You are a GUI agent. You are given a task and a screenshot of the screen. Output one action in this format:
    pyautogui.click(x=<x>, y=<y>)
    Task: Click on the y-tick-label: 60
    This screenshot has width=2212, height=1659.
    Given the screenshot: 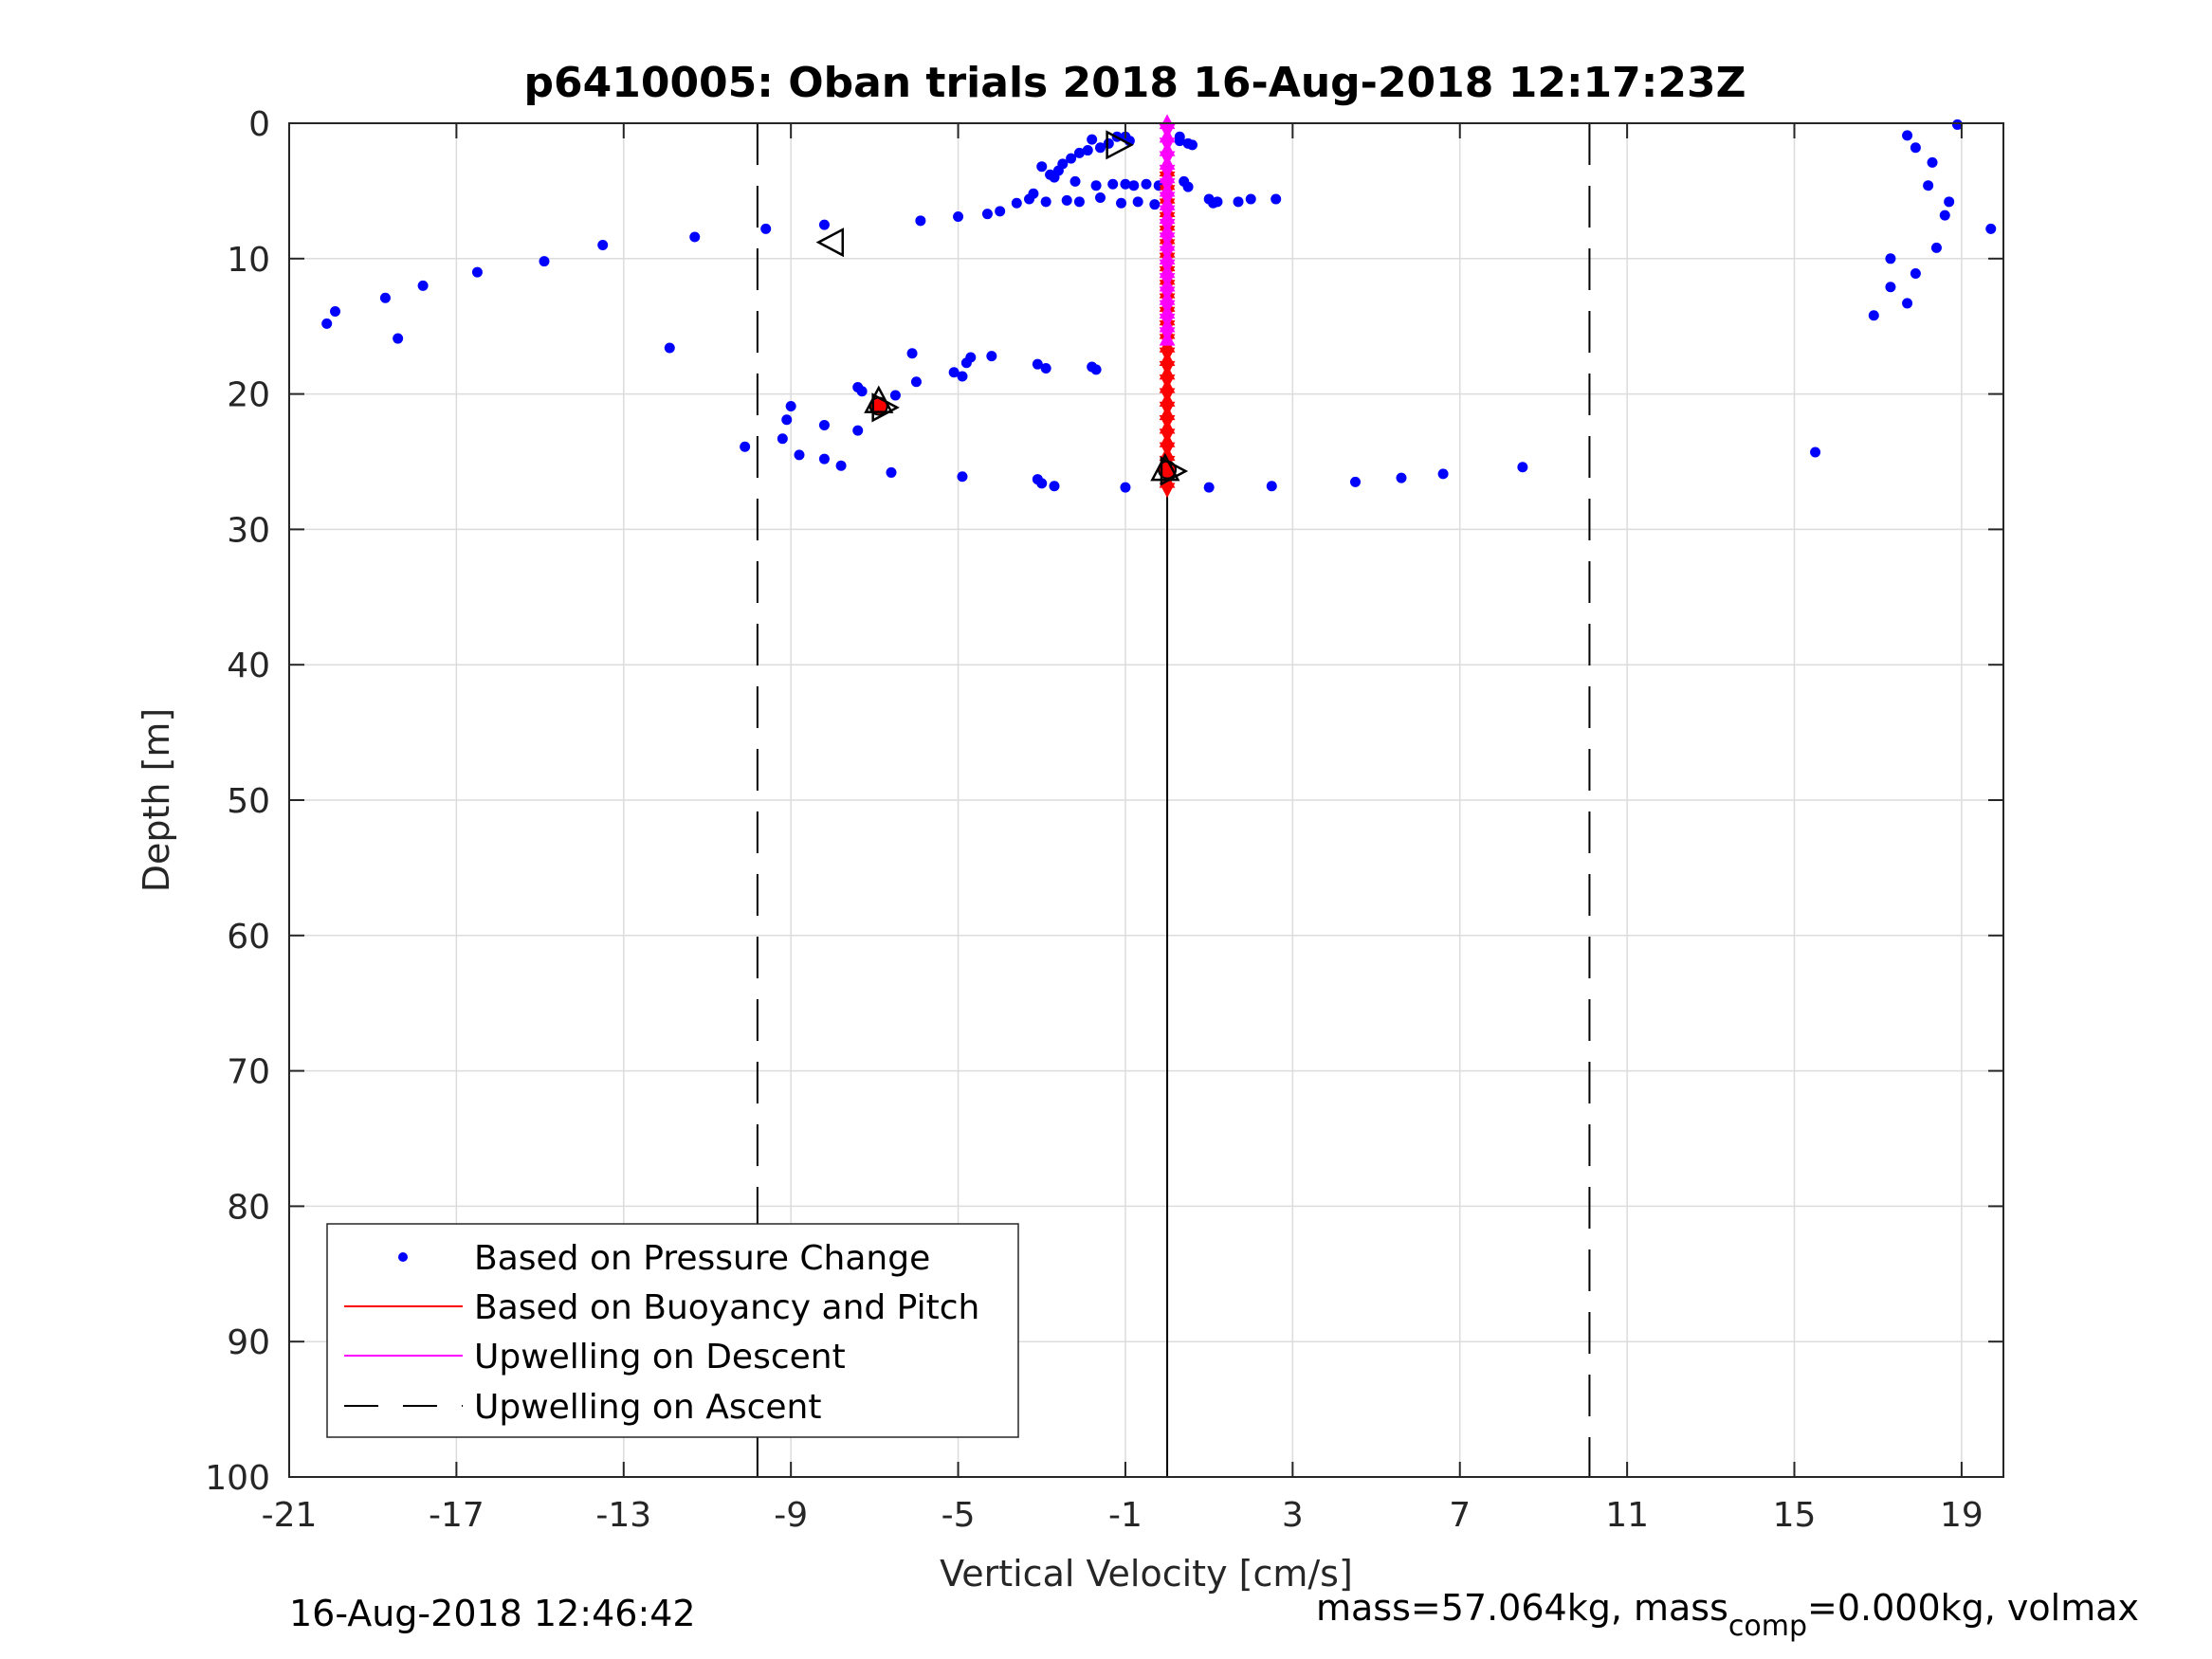 What is the action you would take?
    pyautogui.click(x=248, y=937)
    